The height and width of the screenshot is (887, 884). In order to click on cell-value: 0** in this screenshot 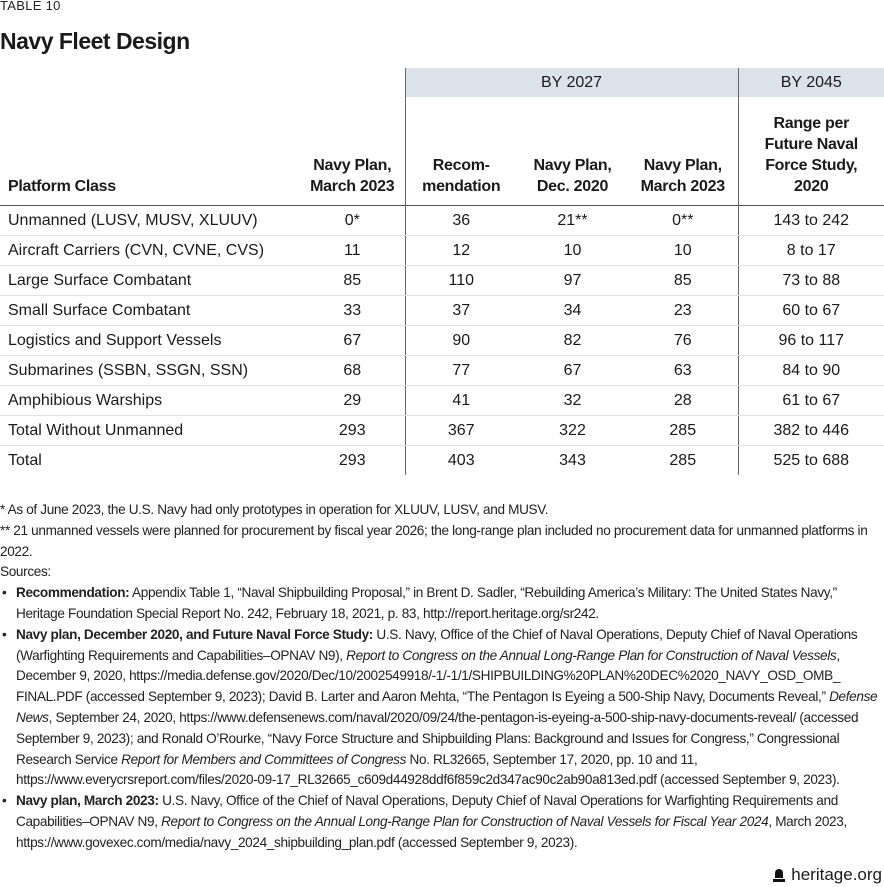, I will do `click(683, 220)`.